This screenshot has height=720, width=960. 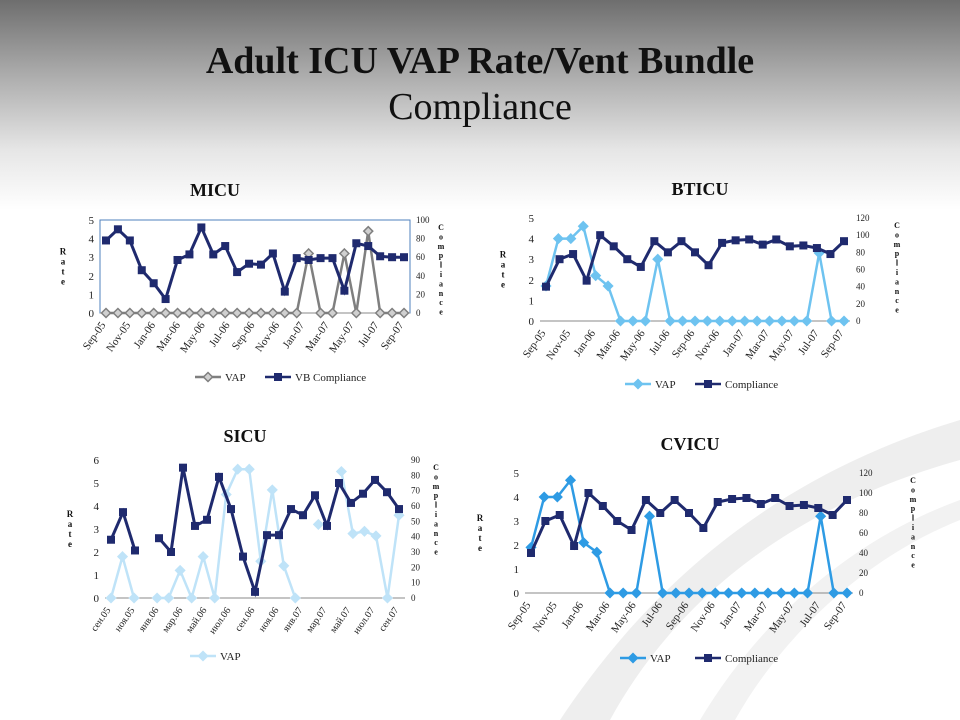 I want to click on x-tick-label: июл.07, so click(x=364, y=620).